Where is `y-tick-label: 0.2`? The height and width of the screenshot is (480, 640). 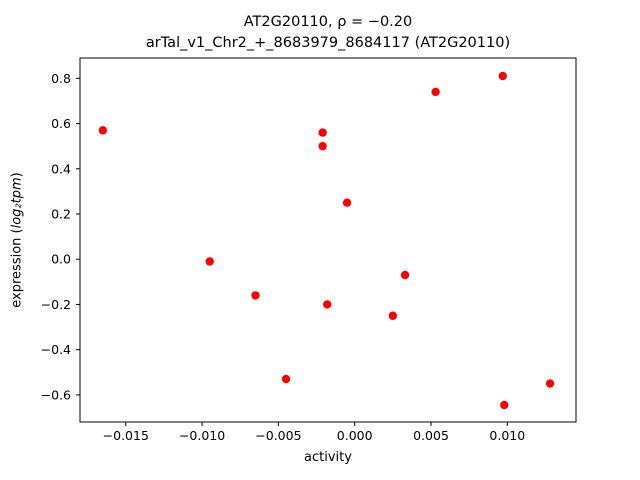 y-tick-label: 0.2 is located at coordinates (61, 214).